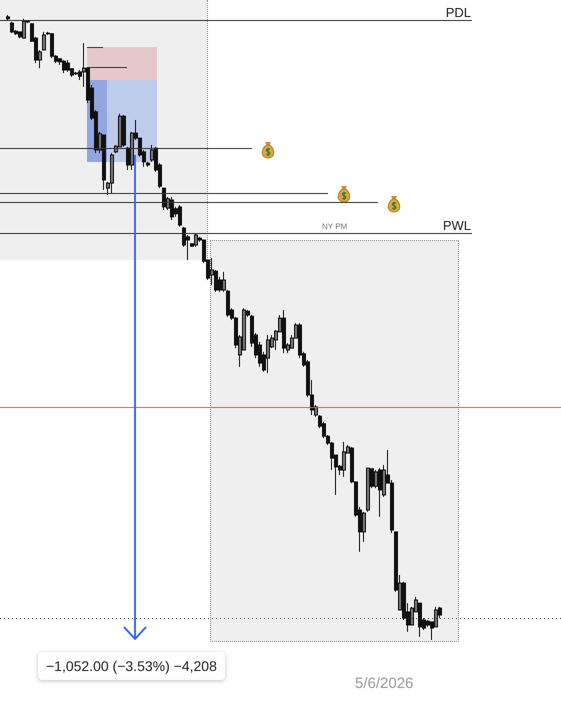  Describe the element at coordinates (458, 12) in the screenshot. I see `ref-line-label: PDL` at that location.